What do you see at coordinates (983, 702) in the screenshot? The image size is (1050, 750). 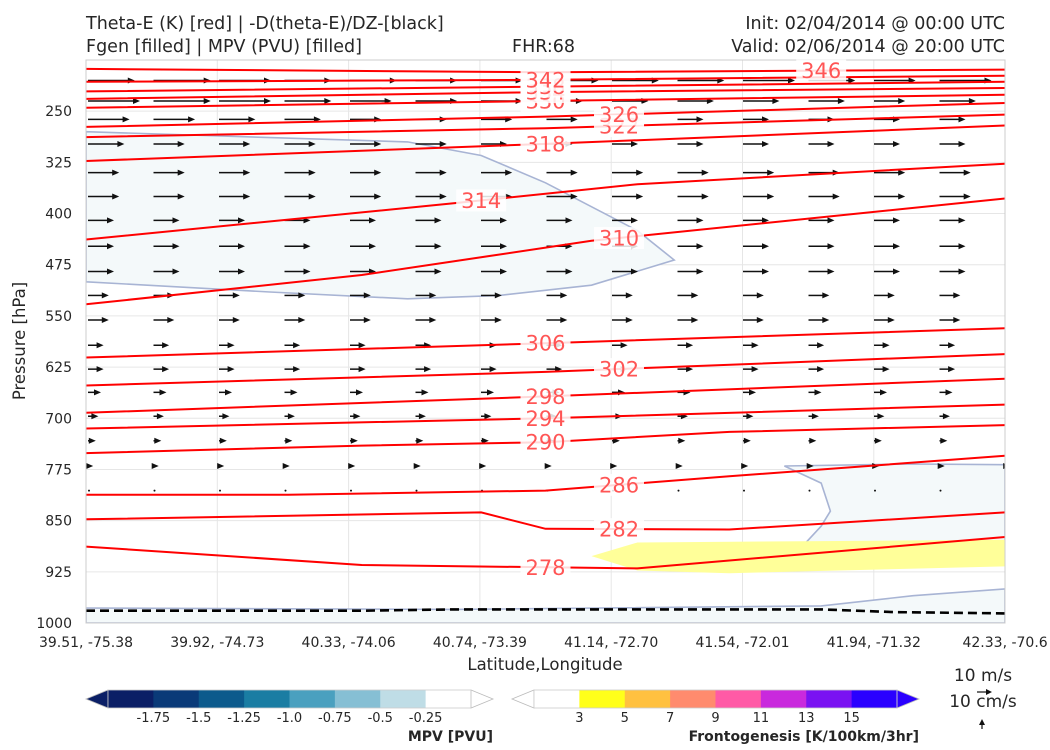 I see `ref-vertical-label: 10 cm/s` at bounding box center [983, 702].